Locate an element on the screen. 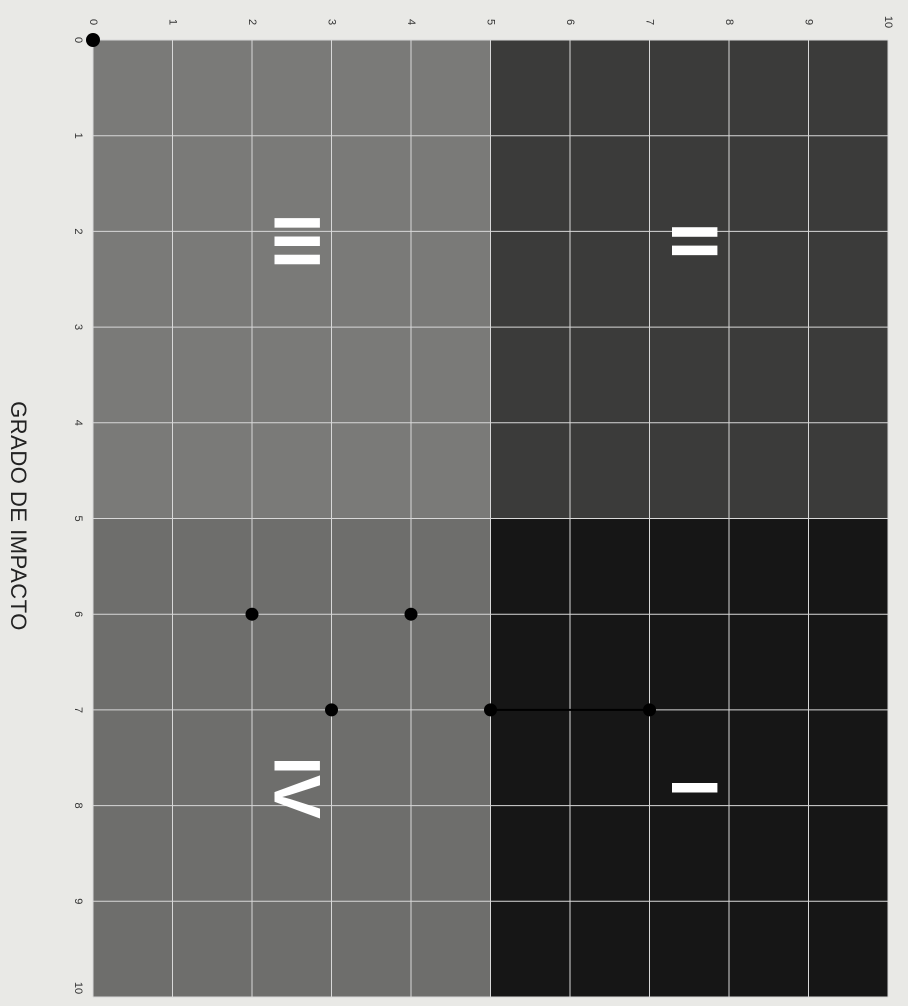 This screenshot has width=908, height=1006. y-tick-label-6: 6 is located at coordinates (570, 22).